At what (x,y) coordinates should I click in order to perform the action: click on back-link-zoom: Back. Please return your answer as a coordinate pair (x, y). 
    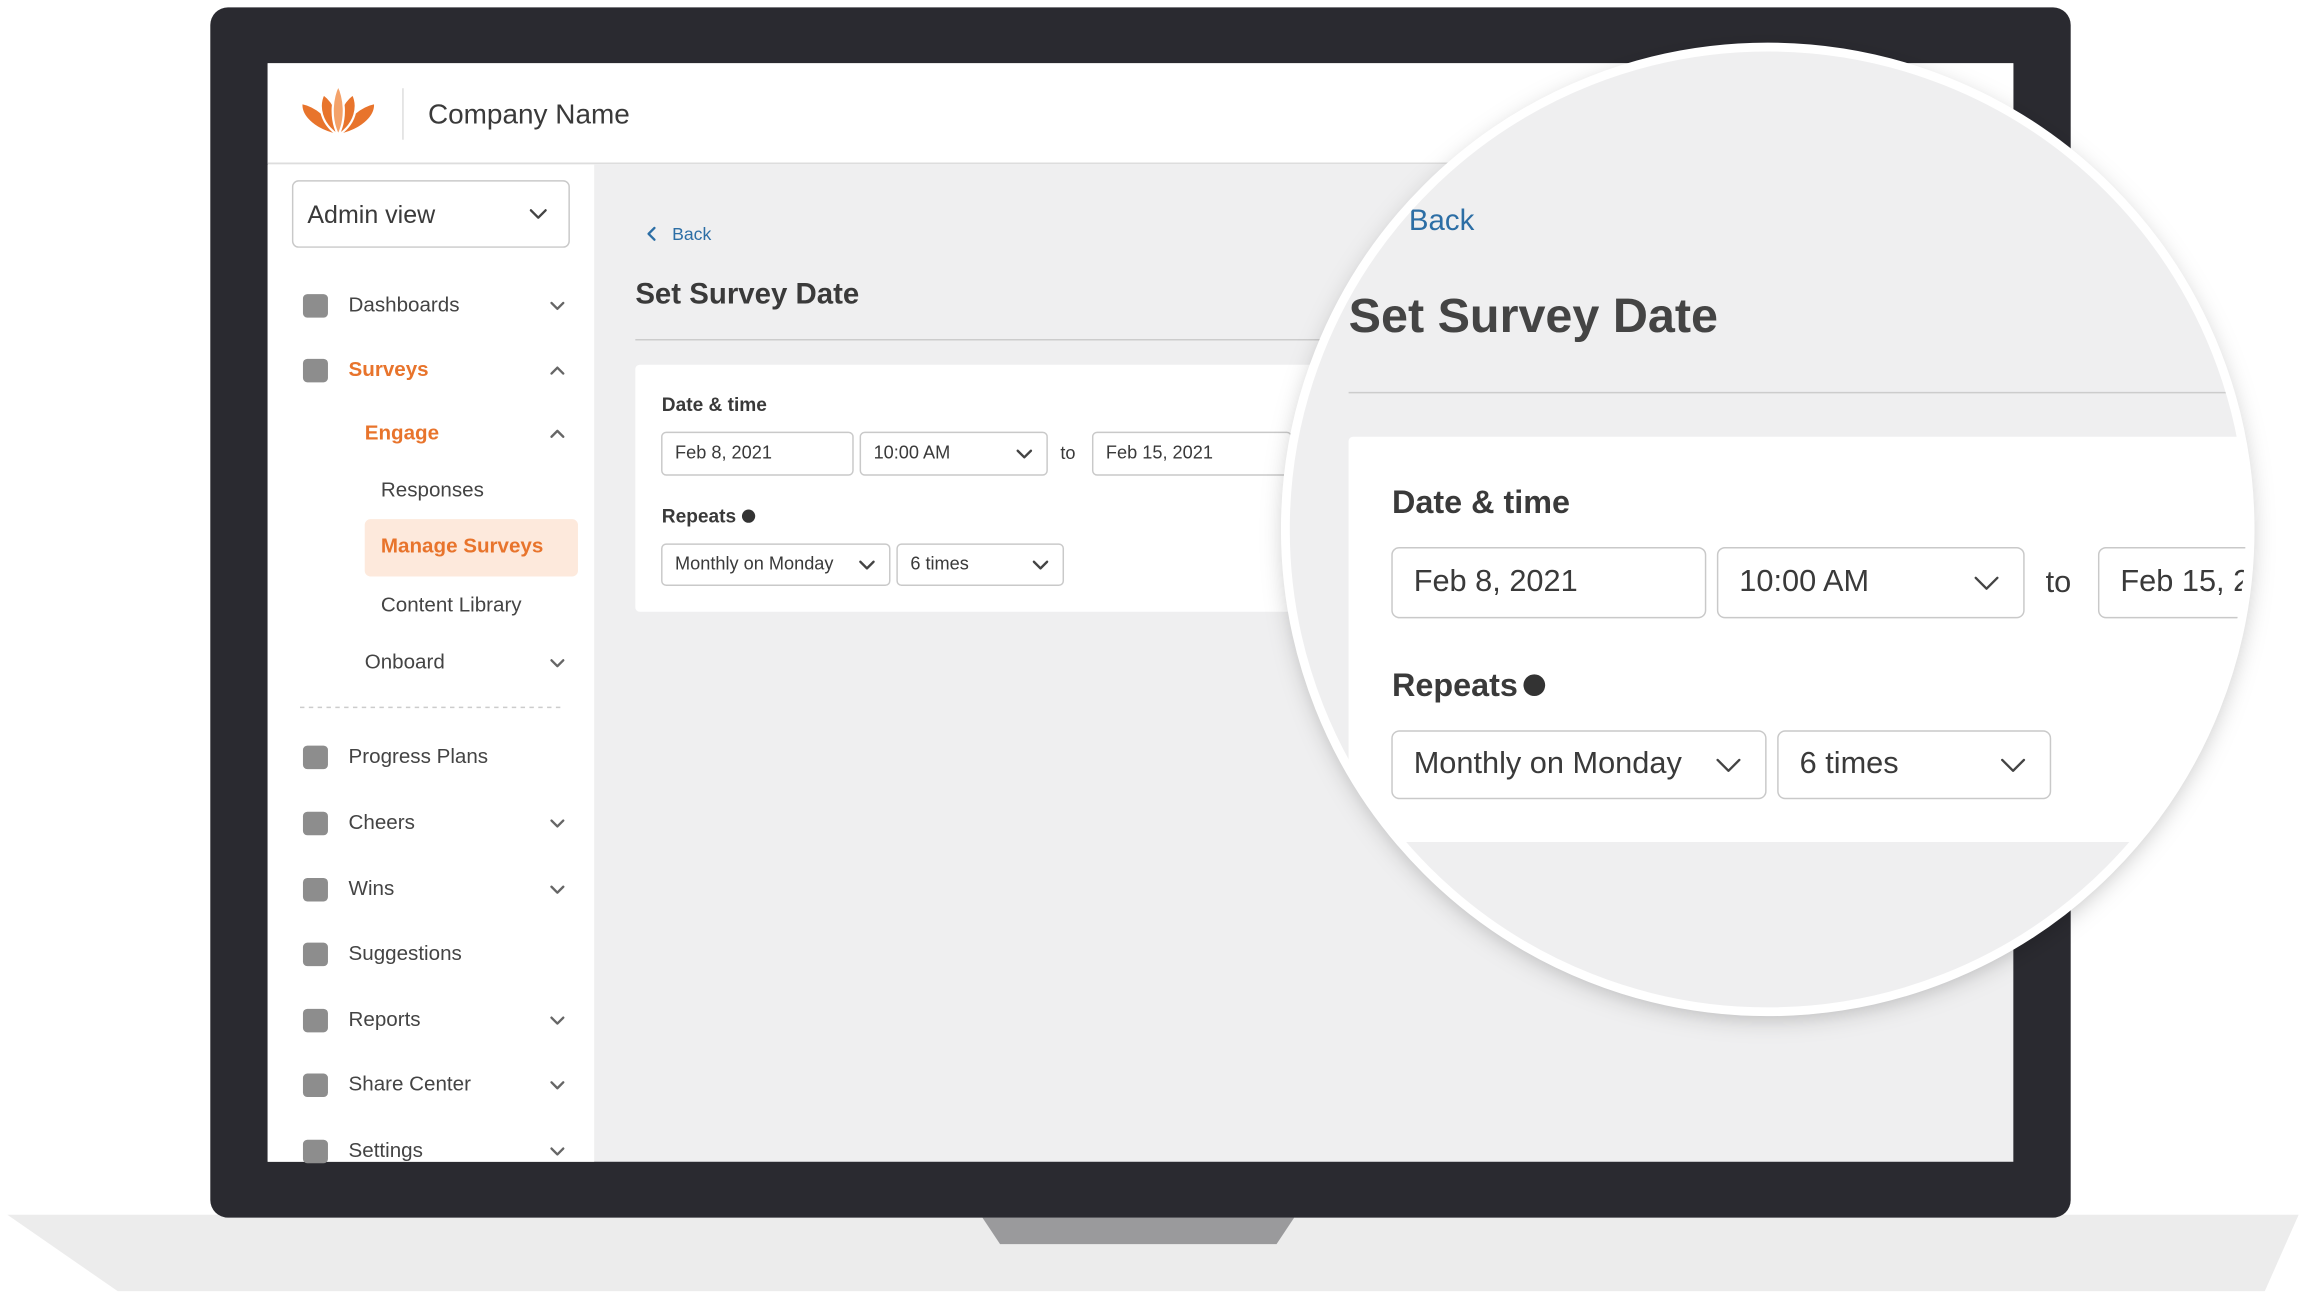
    Looking at the image, I should click on (1442, 220).